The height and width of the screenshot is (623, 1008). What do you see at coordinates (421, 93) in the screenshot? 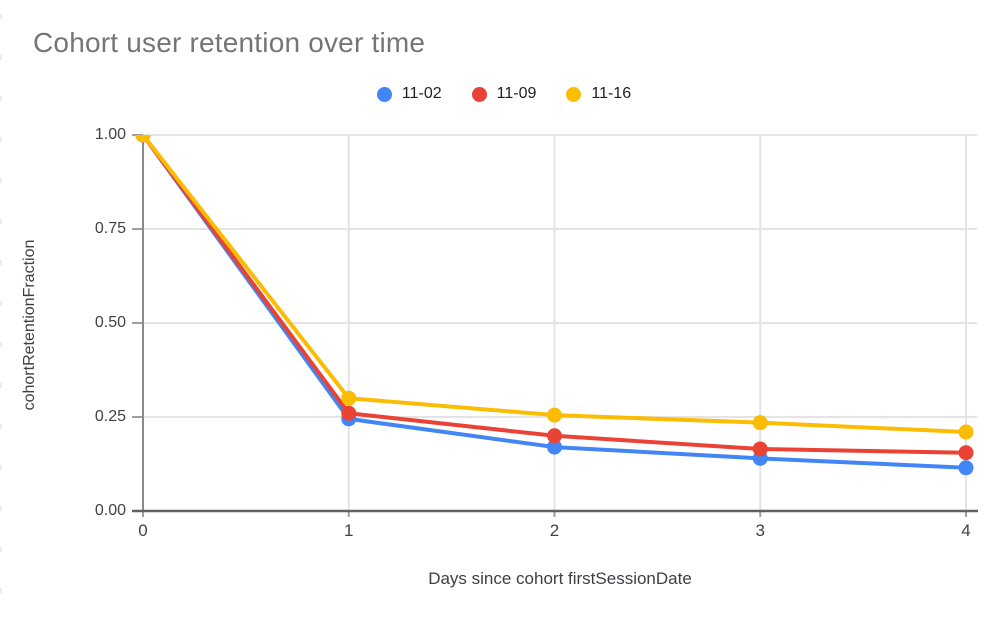
I see `legend-label: 11-02` at bounding box center [421, 93].